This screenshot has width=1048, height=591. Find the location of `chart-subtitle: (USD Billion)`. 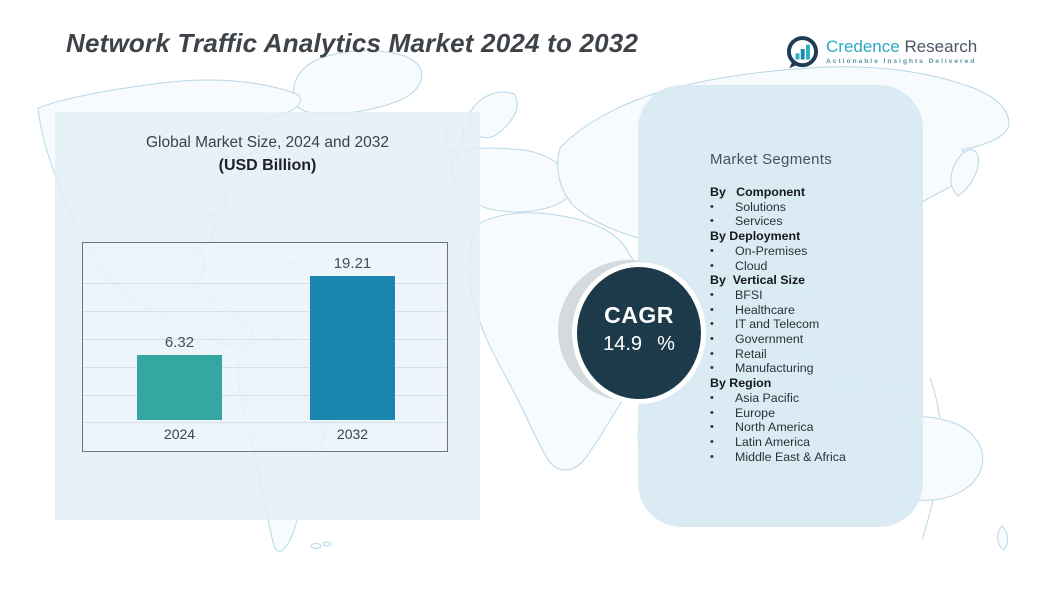

chart-subtitle: (USD Billion) is located at coordinates (267, 165).